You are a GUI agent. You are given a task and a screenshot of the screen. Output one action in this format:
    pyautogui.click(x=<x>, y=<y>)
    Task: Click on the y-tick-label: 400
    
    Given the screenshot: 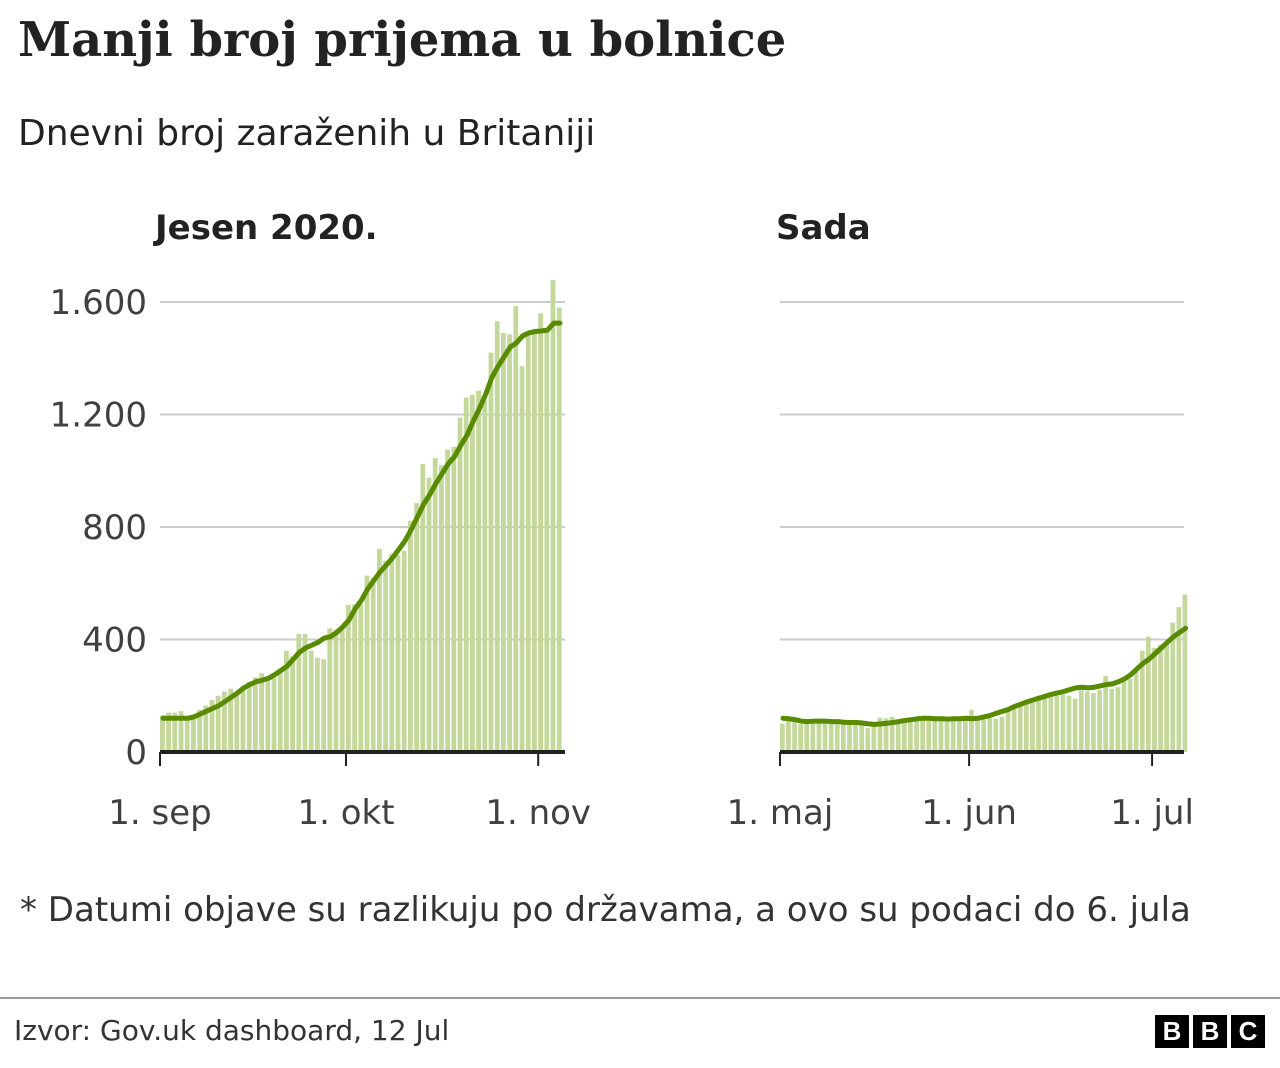 What is the action you would take?
    pyautogui.click(x=114, y=641)
    